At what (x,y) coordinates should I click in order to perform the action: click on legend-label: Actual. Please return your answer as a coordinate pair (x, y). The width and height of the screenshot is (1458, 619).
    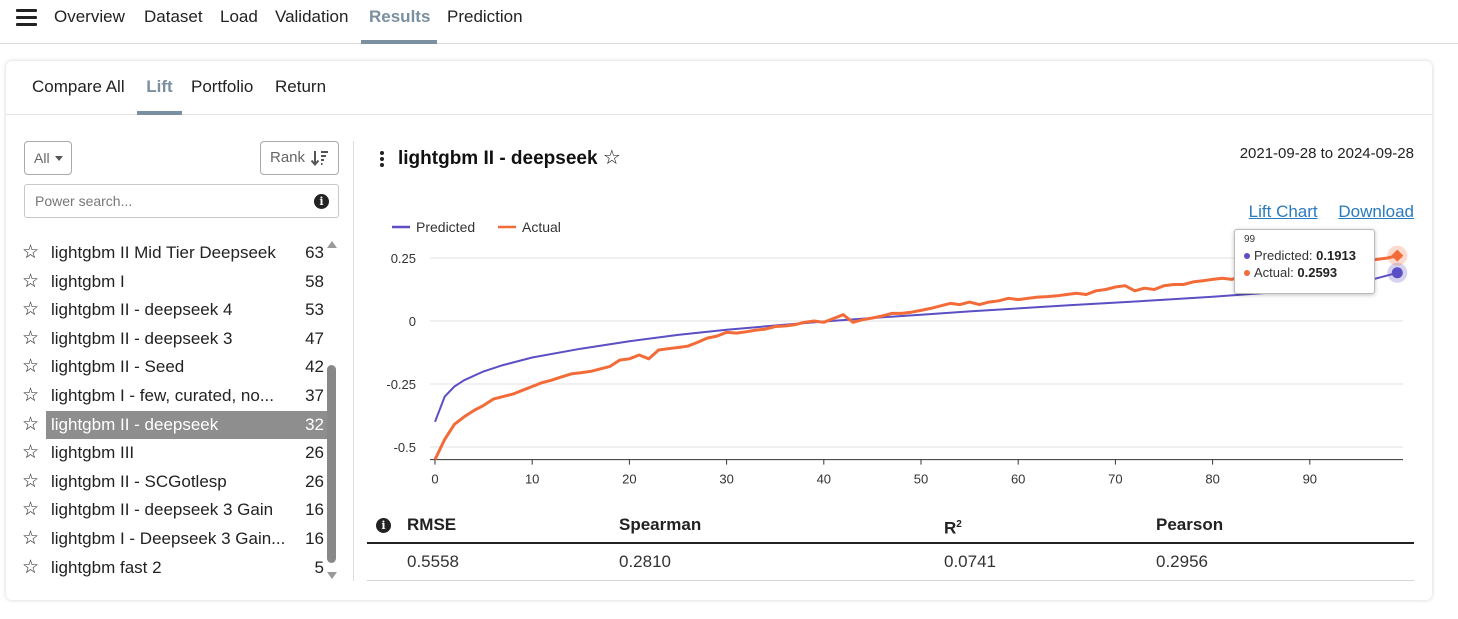
    Looking at the image, I should click on (541, 227).